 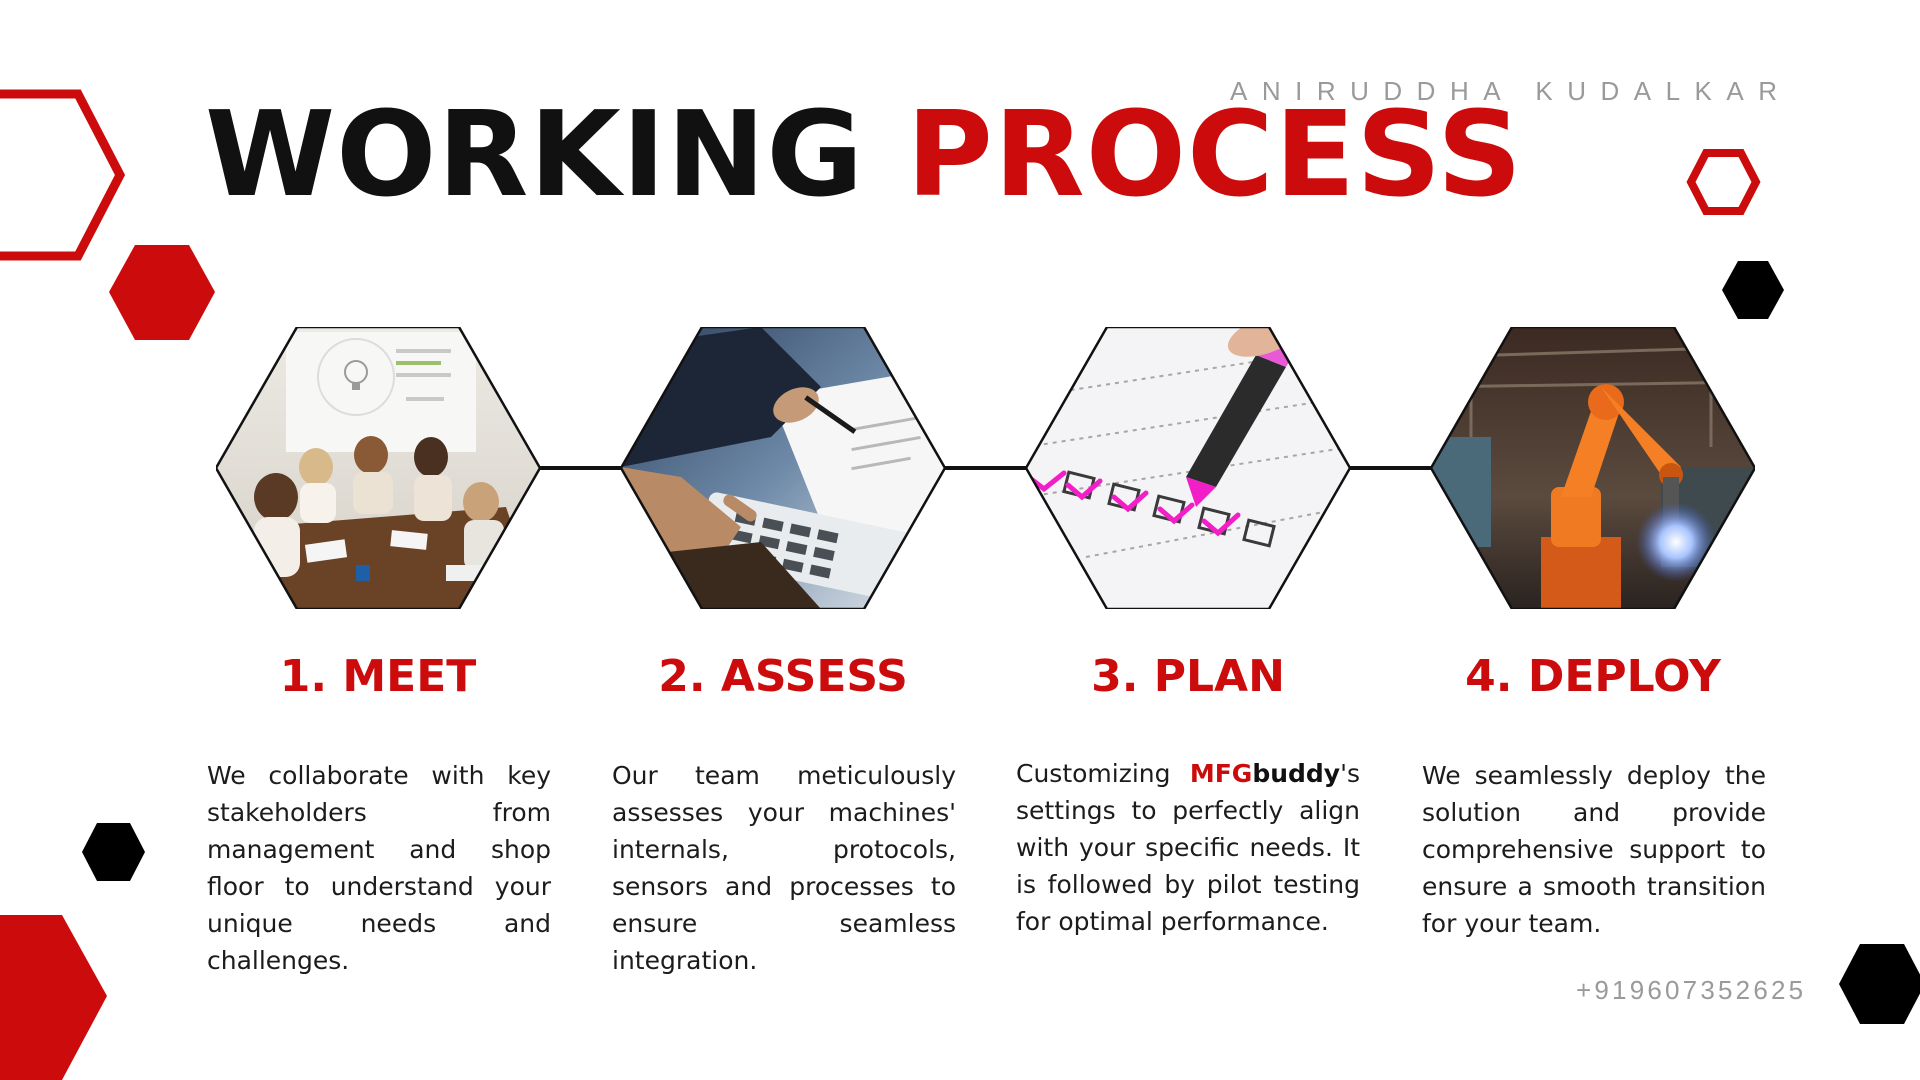 I want to click on hexagon-image-assess, so click(x=783, y=468).